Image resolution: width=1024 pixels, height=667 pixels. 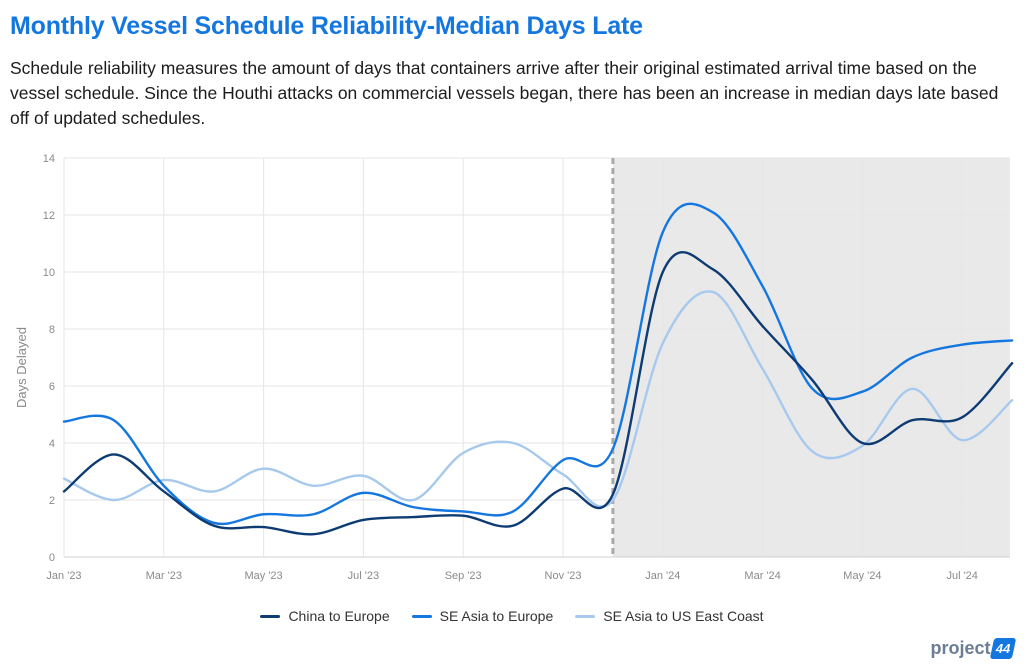 I want to click on x-tick-label: Sep '23, so click(x=463, y=576).